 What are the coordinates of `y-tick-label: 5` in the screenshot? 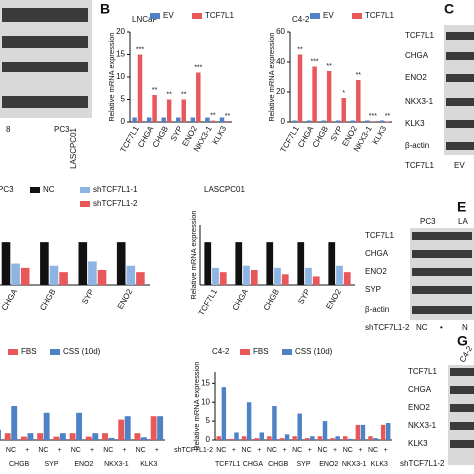 It's located at (208, 420).